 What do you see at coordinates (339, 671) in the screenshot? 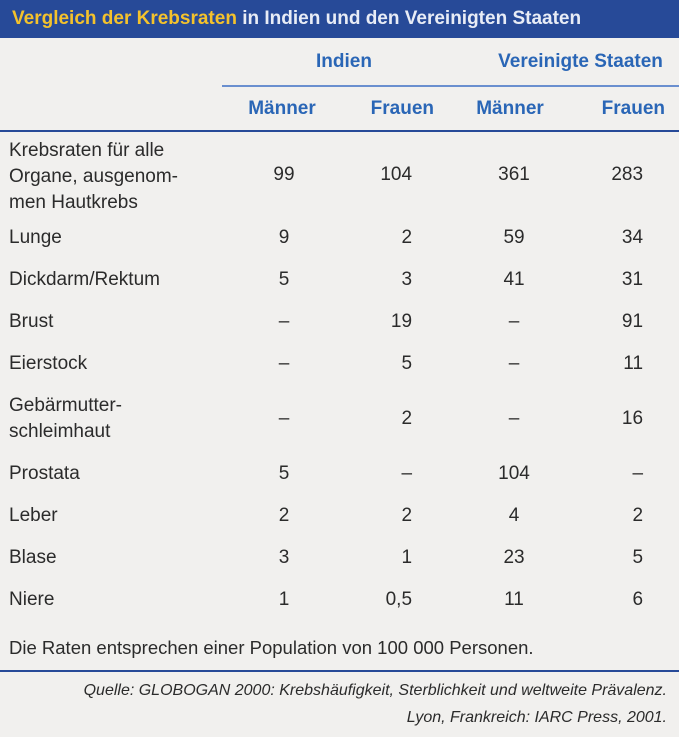
I see `footer-divider` at bounding box center [339, 671].